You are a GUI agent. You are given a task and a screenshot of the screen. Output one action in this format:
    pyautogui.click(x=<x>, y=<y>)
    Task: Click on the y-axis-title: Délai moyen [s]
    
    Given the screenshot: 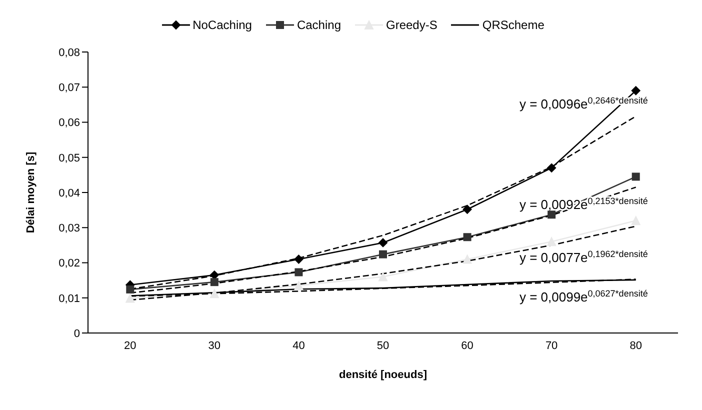 What is the action you would take?
    pyautogui.click(x=30, y=193)
    